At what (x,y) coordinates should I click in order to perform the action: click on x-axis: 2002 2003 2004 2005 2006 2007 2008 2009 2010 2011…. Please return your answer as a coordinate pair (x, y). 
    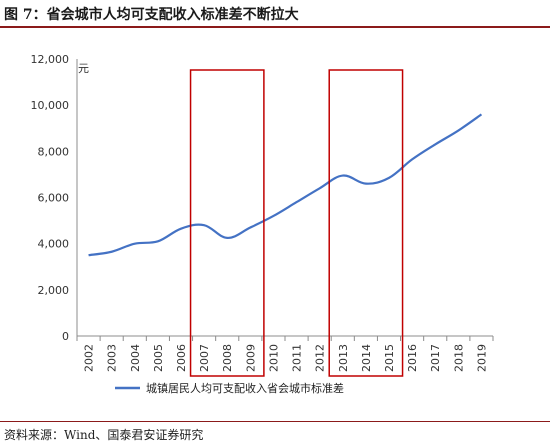
    Looking at the image, I should click on (285, 353).